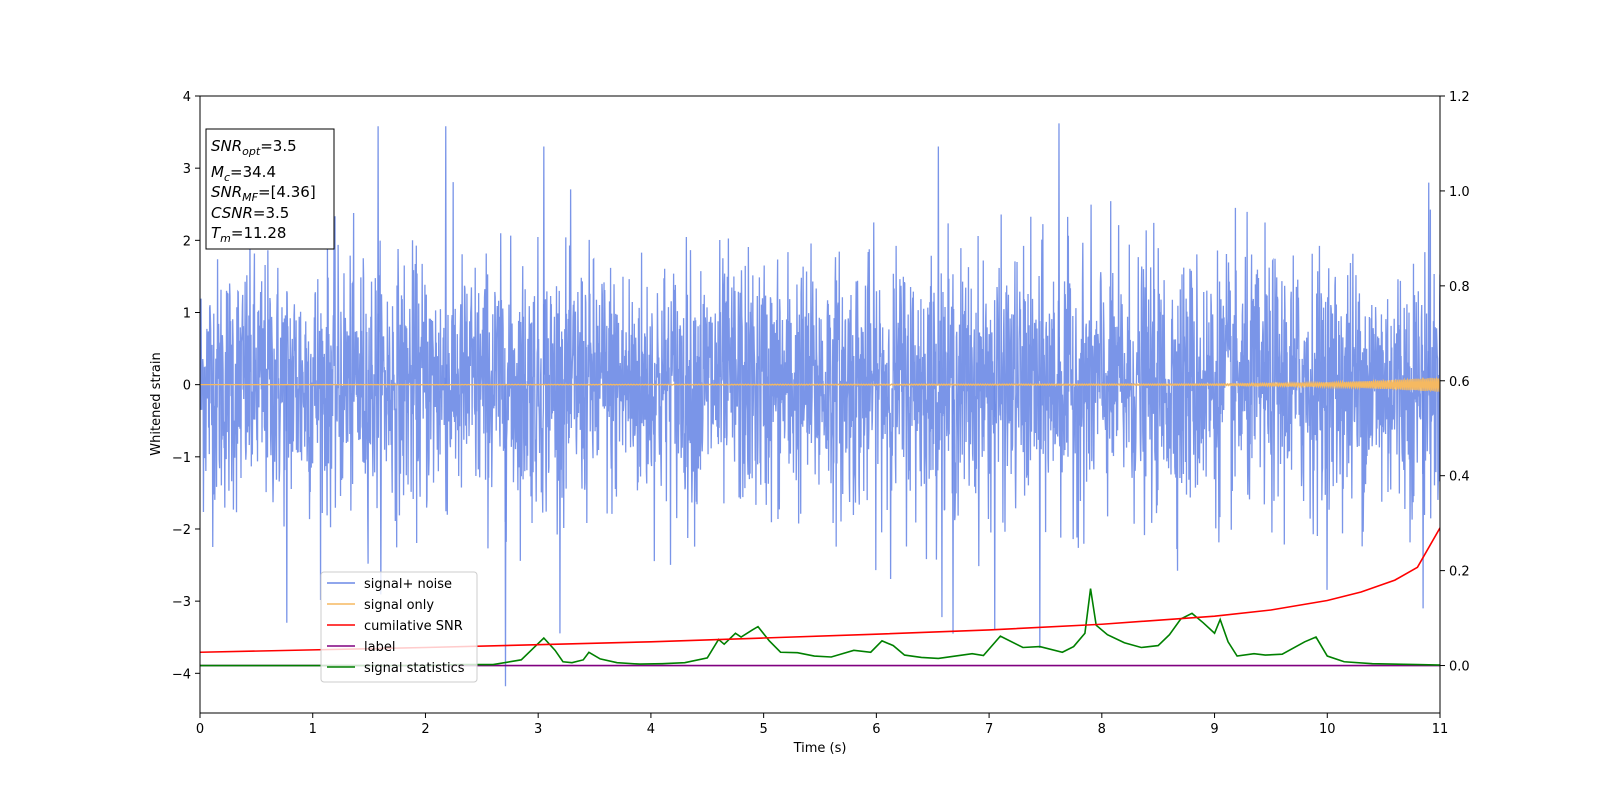 Image resolution: width=1600 pixels, height=800 pixels. Describe the element at coordinates (1459, 192) in the screenshot. I see `y2-tick-label: 1.0` at that location.